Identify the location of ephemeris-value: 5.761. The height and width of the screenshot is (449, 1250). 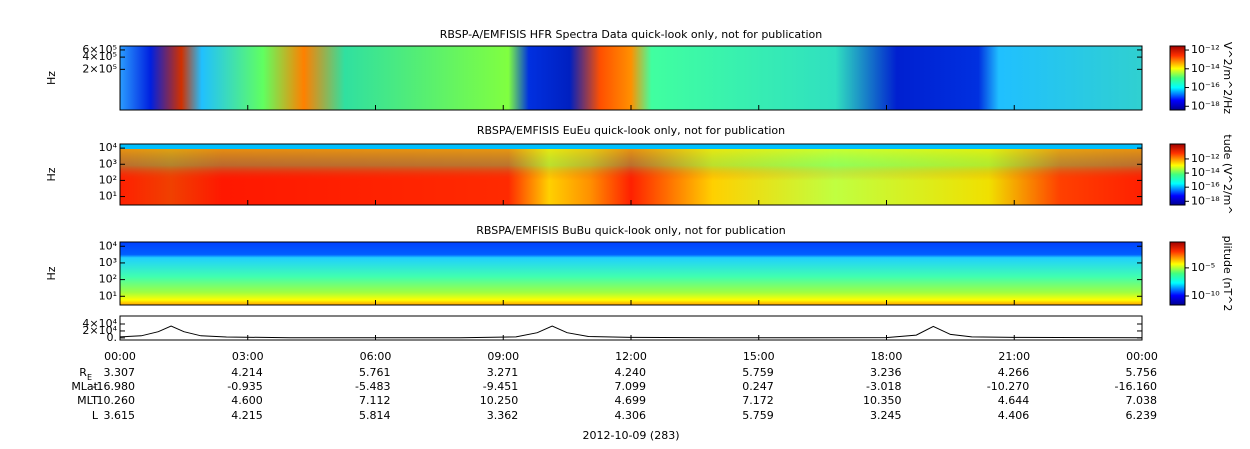
(375, 372).